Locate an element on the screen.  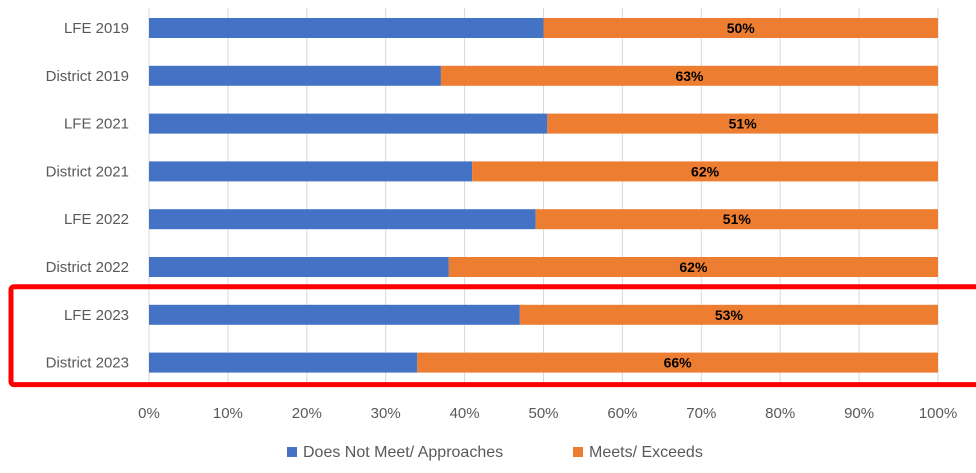
category-label: LFE 2023 is located at coordinates (96, 315).